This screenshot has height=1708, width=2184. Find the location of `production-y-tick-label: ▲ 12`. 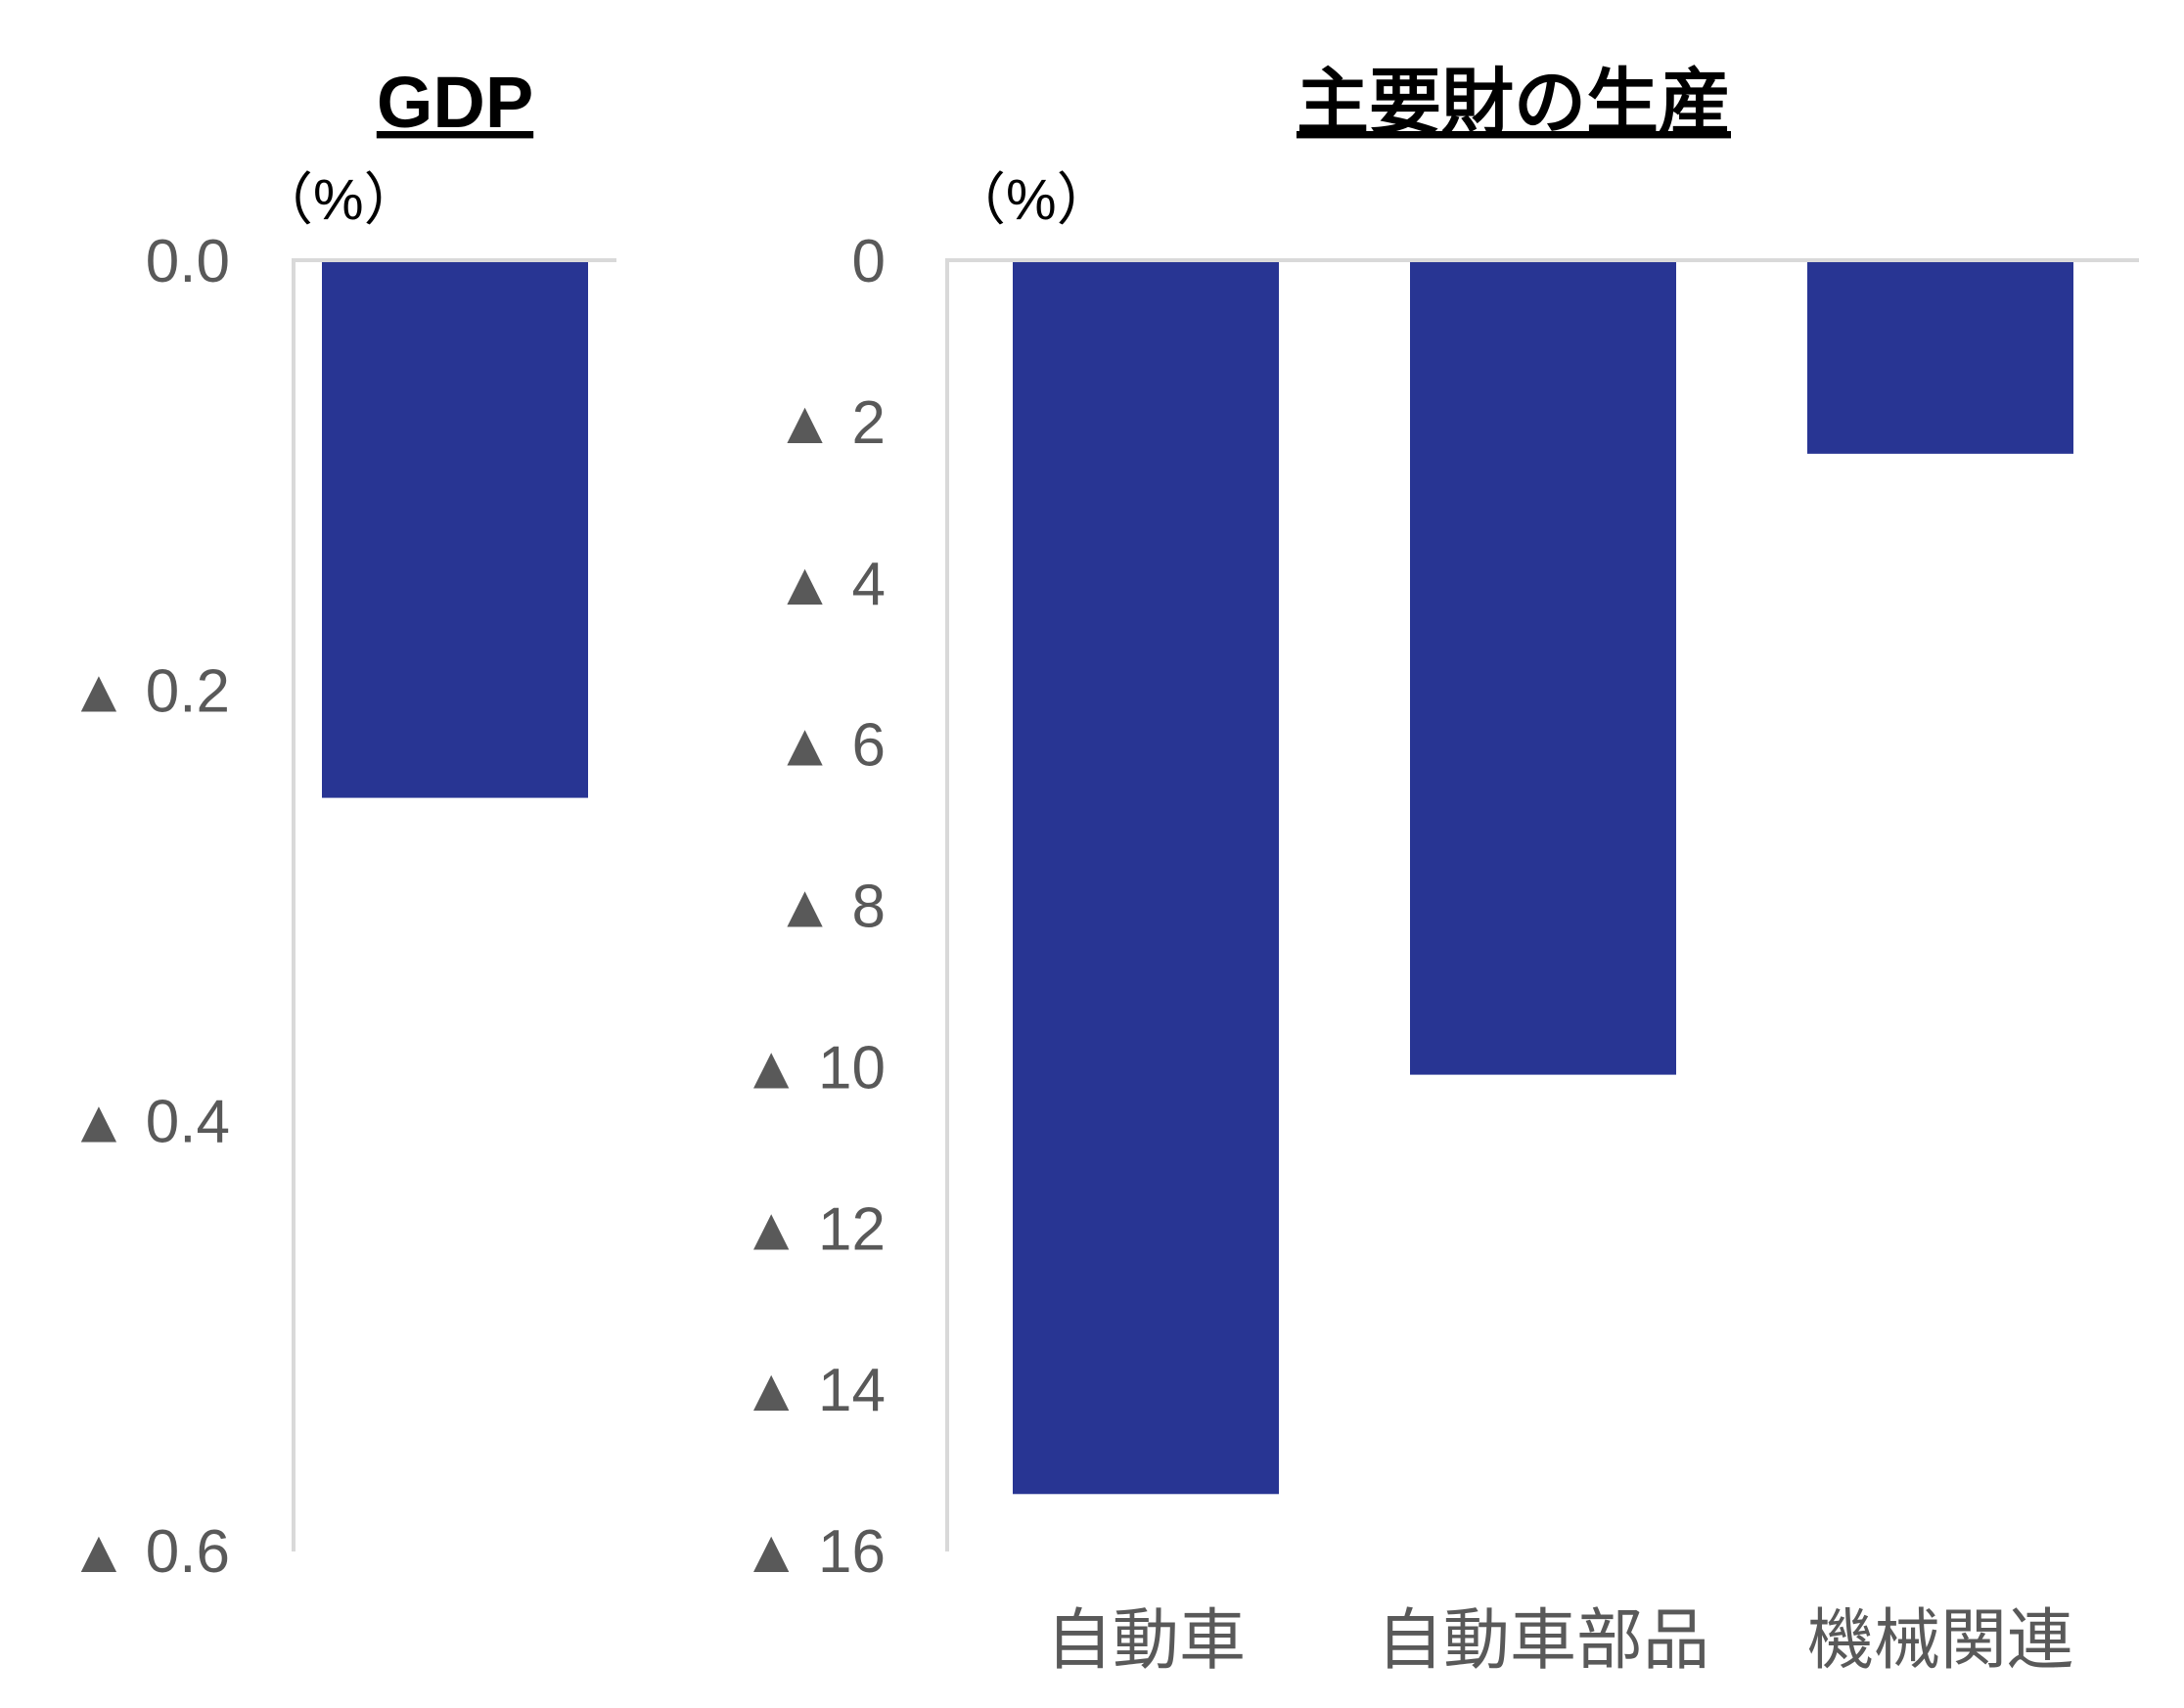

production-y-tick-label: ▲ 12 is located at coordinates (813, 1229).